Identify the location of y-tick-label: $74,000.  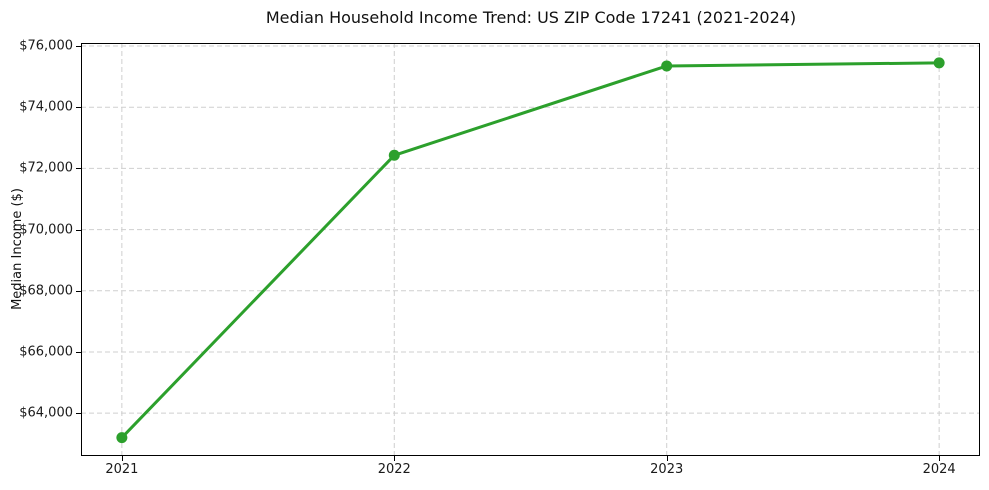
(46, 107).